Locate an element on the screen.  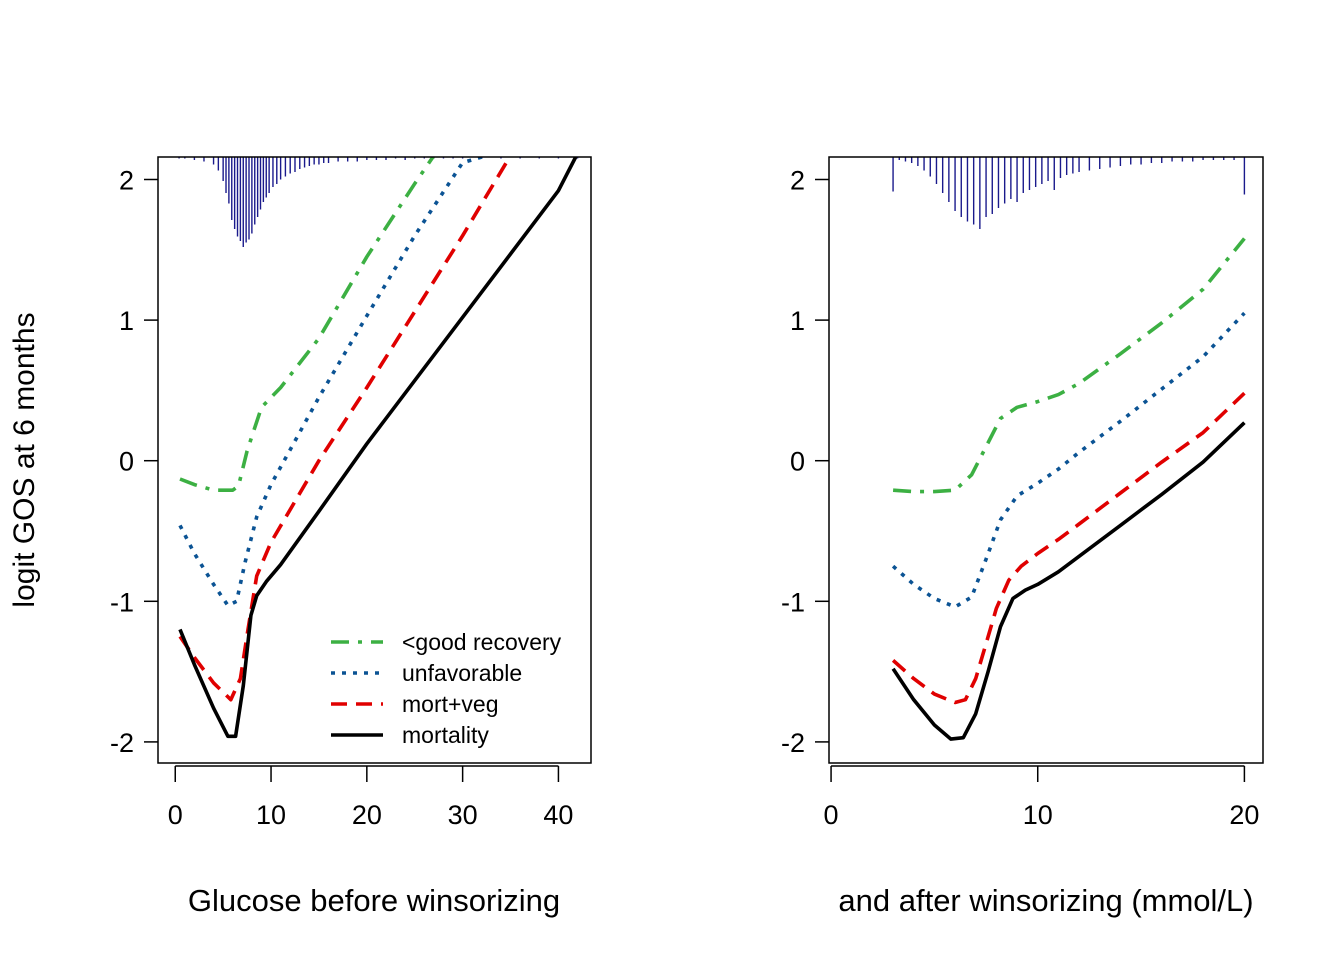
series-line-unfavorable is located at coordinates (333, 382).